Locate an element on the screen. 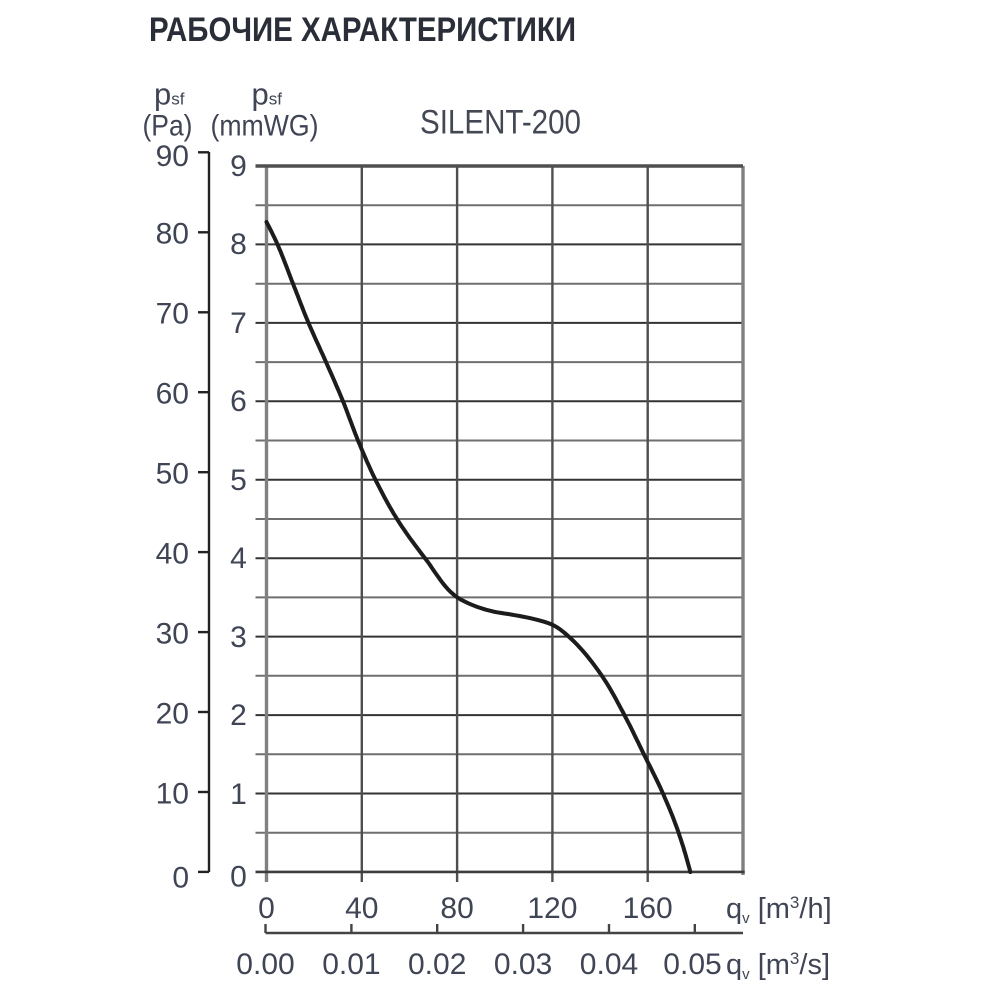  svg-text: 120 is located at coordinates (552, 908).